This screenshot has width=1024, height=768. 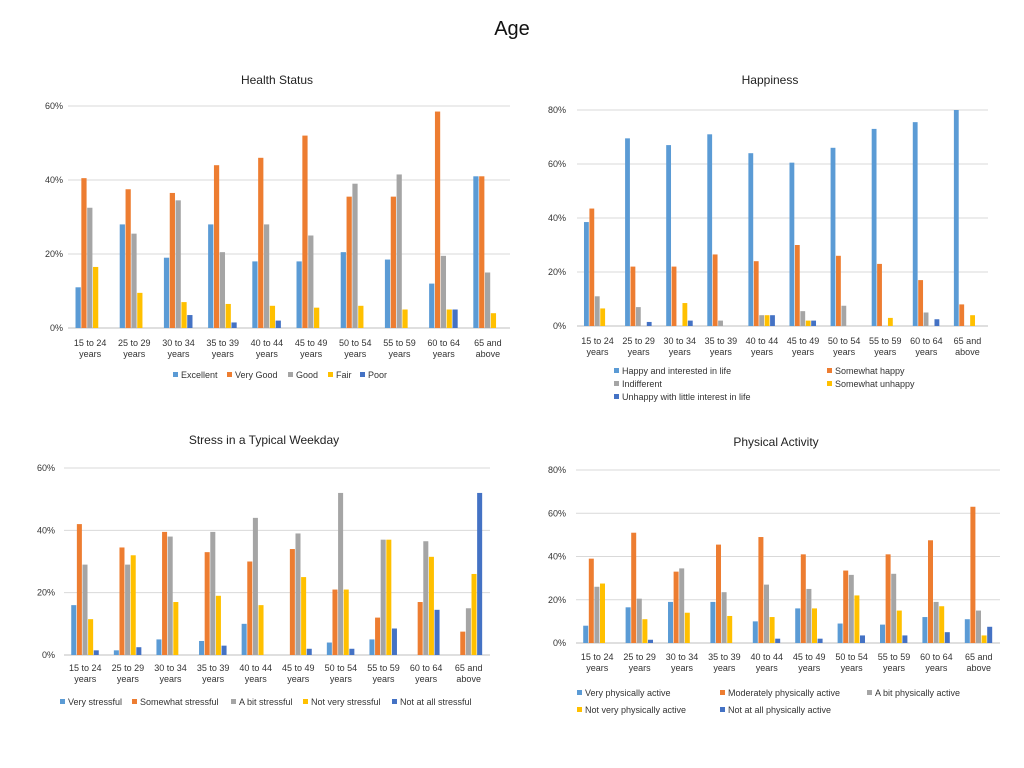 What do you see at coordinates (870, 371) in the screenshot?
I see `legend-entry: Somewhat happy` at bounding box center [870, 371].